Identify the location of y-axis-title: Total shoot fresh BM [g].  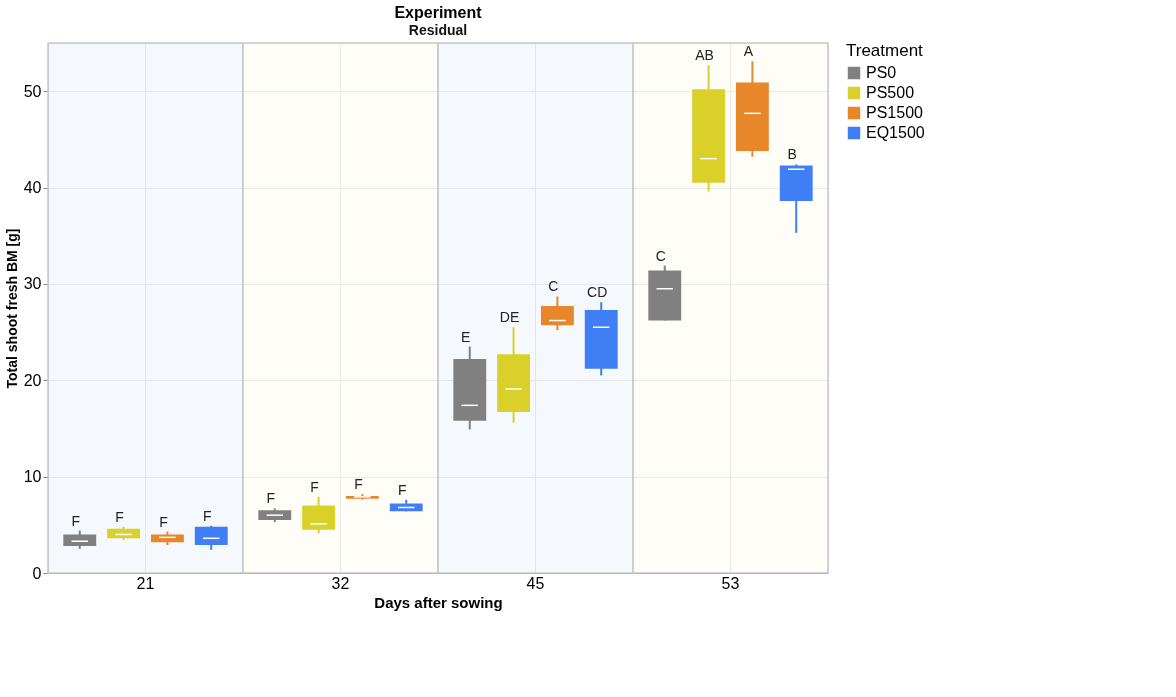
(11, 308).